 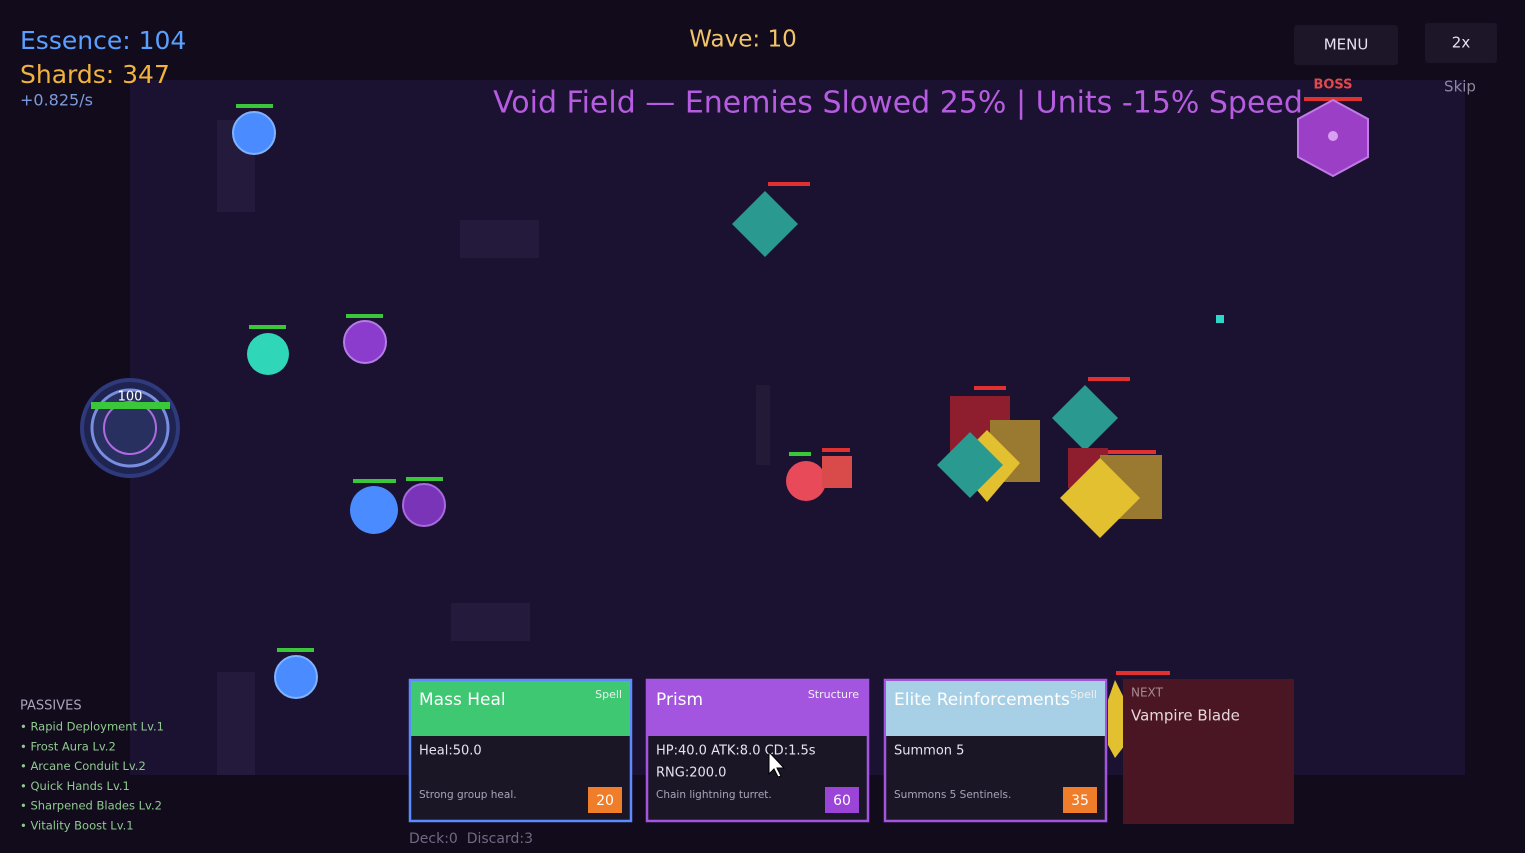 I want to click on menu-button, so click(x=1346, y=45).